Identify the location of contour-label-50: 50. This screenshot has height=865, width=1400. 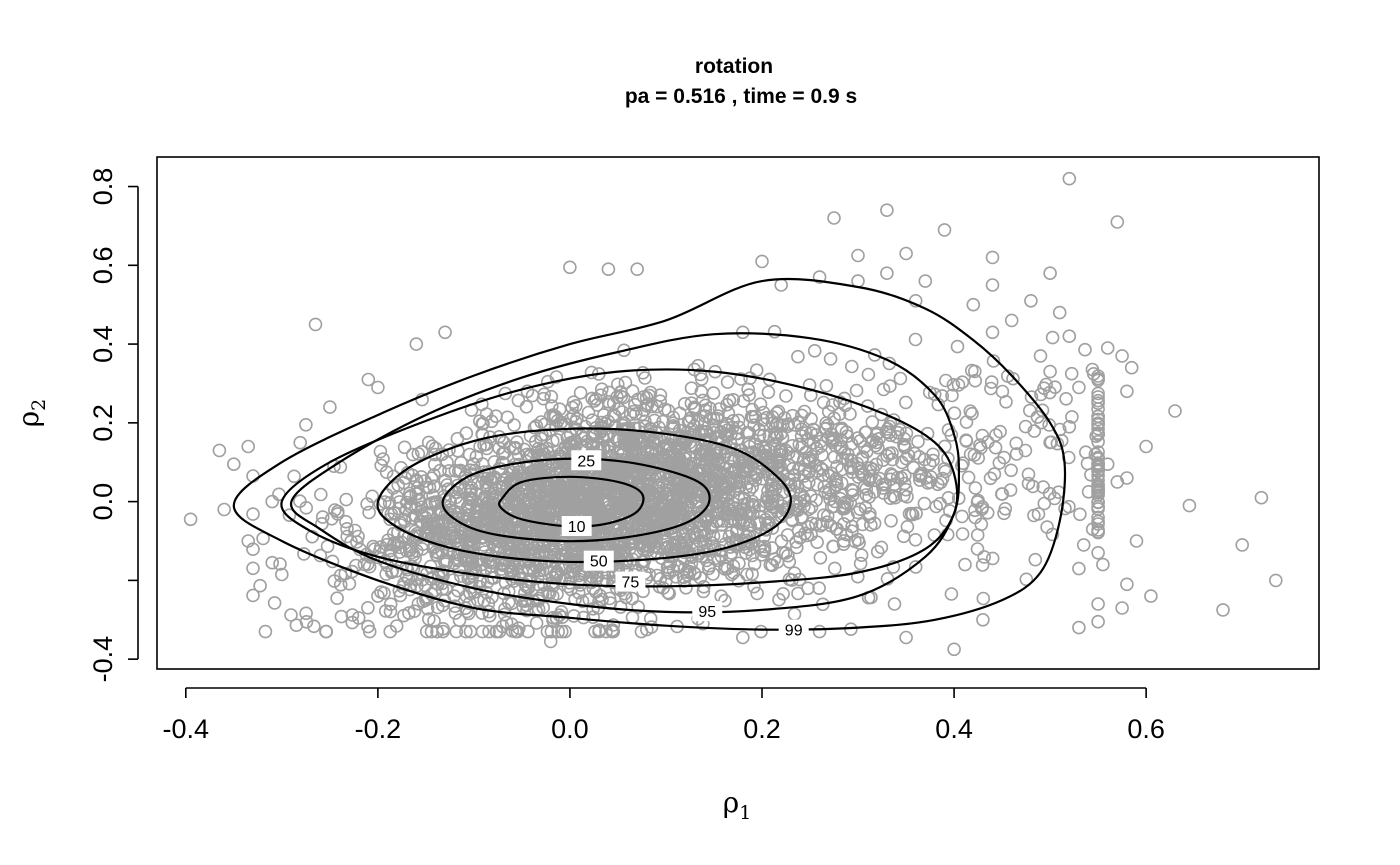
(599, 562).